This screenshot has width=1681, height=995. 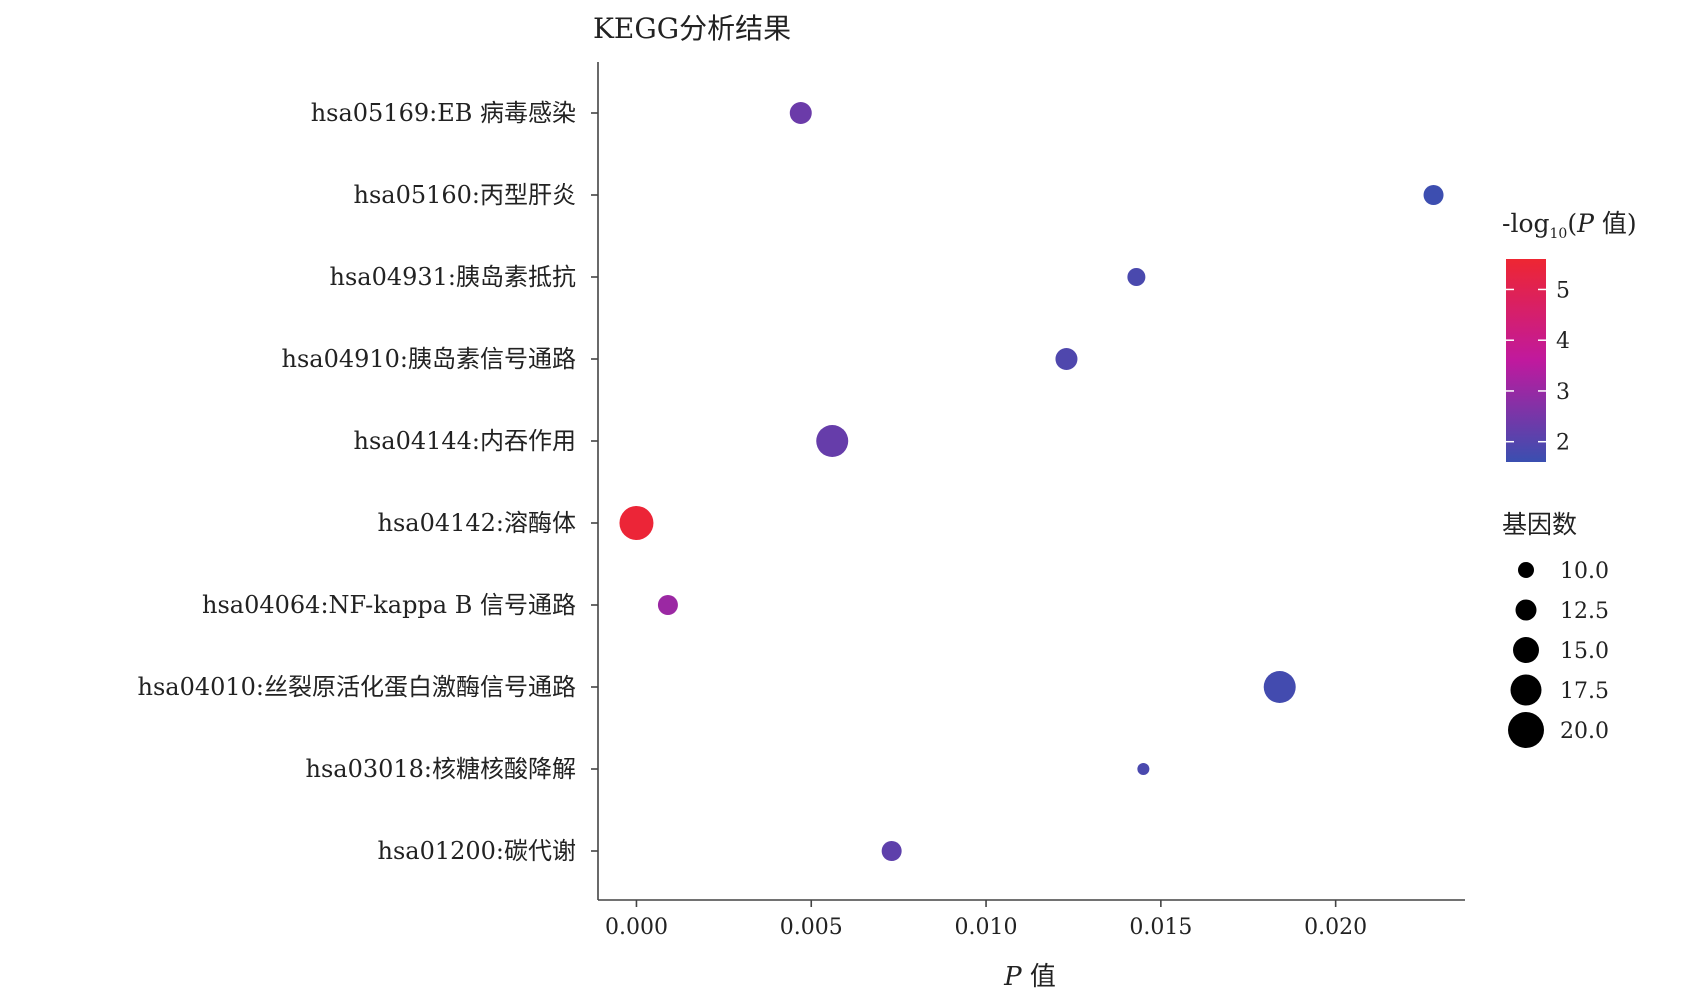 What do you see at coordinates (811, 927) in the screenshot?
I see `x-tick-label: 0.005` at bounding box center [811, 927].